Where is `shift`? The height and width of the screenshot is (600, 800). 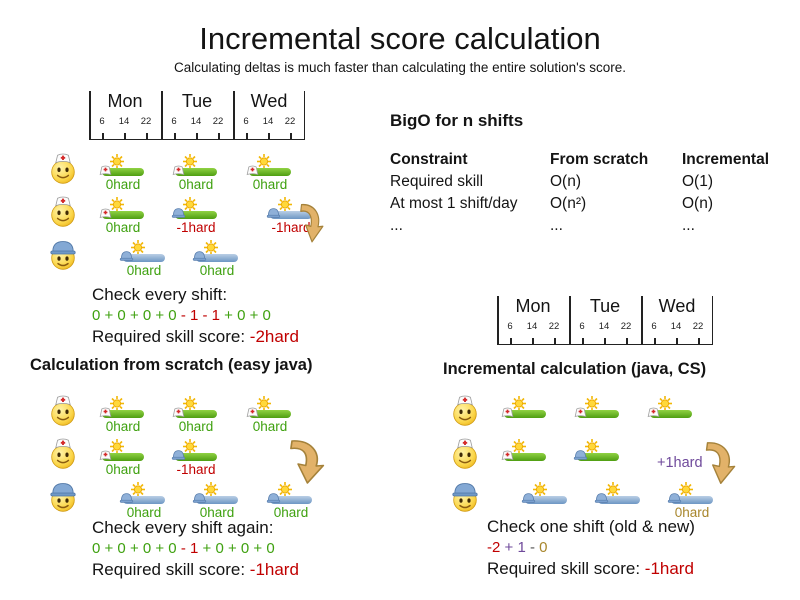
shift is located at coordinates (524, 416).